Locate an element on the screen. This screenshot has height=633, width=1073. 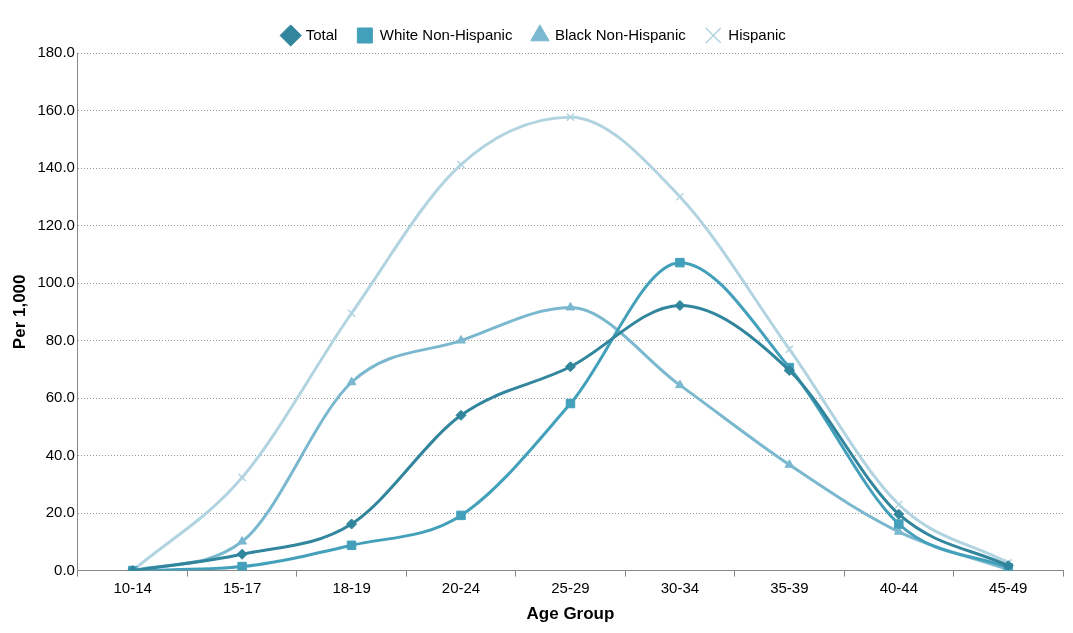
x-tick-label: 18-19 is located at coordinates (351, 587).